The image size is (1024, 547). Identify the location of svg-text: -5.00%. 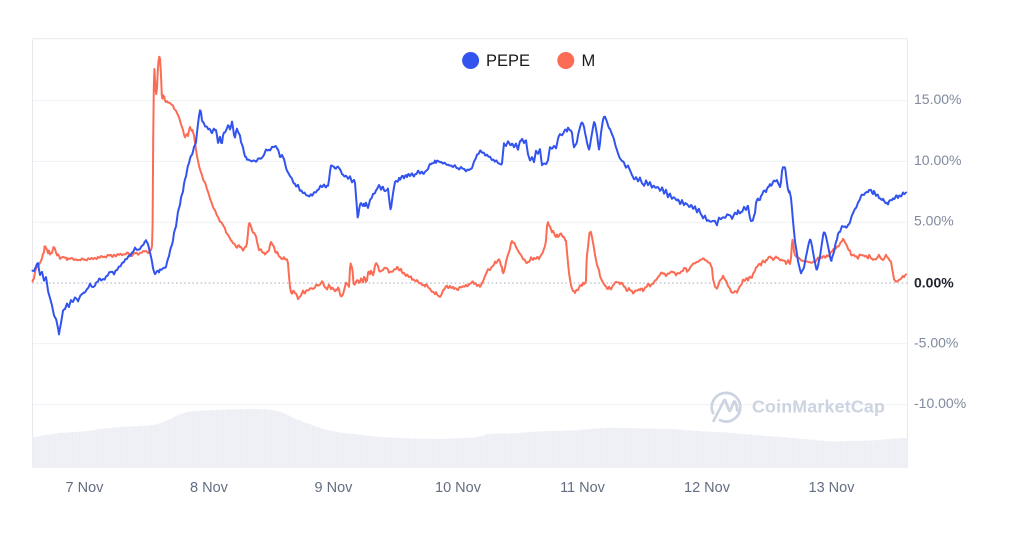
(936, 342).